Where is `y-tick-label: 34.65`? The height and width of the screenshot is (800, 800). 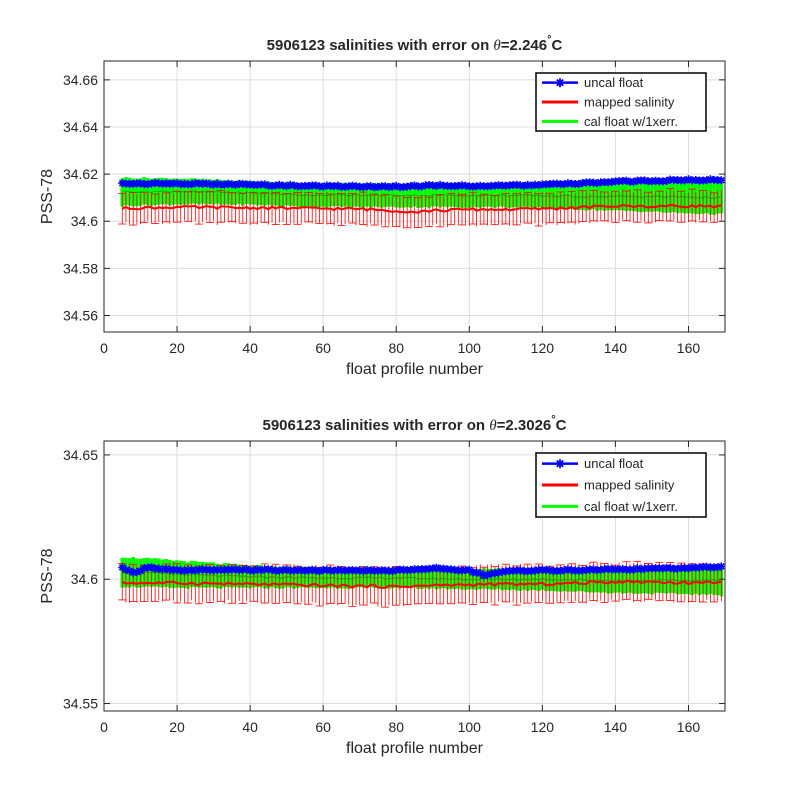
y-tick-label: 34.65 is located at coordinates (80, 455).